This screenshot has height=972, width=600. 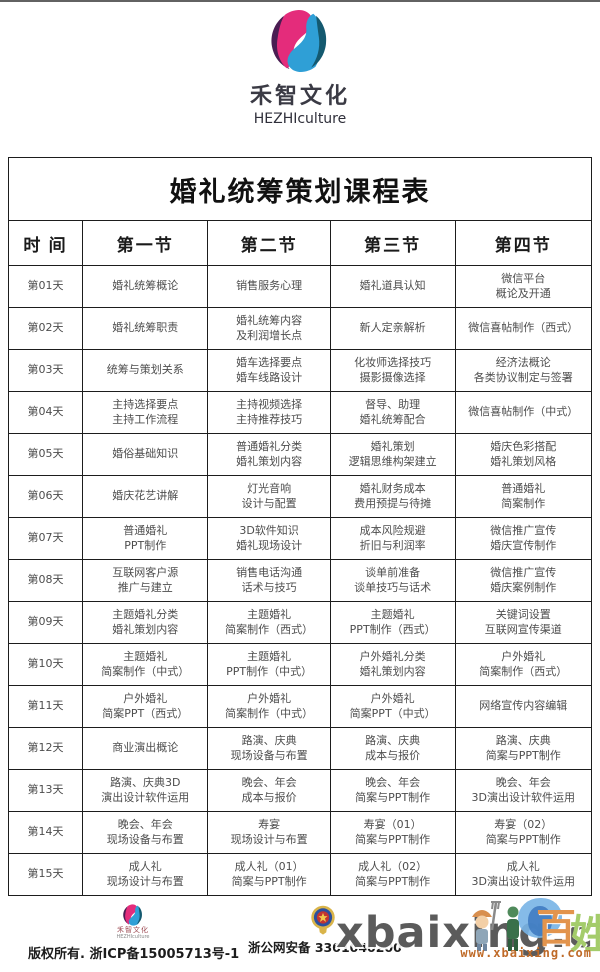 What do you see at coordinates (392, 419) in the screenshot?
I see `course-cell-line: 婚礼统筹配合` at bounding box center [392, 419].